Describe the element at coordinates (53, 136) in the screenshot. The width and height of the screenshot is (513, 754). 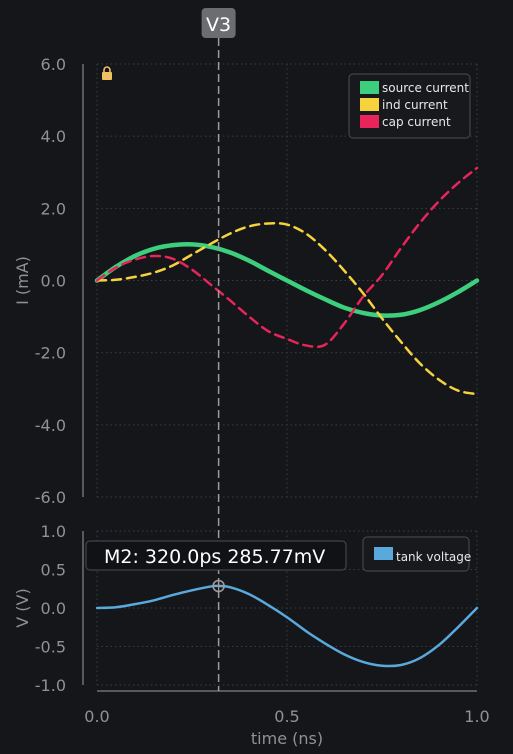
I see `y-tick-label: 4.0` at that location.